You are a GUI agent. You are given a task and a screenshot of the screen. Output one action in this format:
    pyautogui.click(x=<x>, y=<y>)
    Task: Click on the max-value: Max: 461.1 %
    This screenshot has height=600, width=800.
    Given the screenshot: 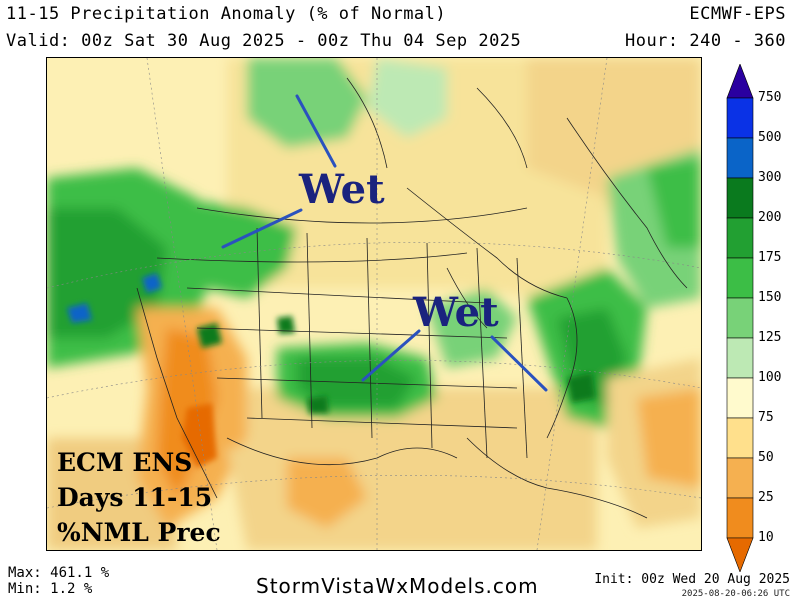 What is the action you would take?
    pyautogui.click(x=59, y=573)
    